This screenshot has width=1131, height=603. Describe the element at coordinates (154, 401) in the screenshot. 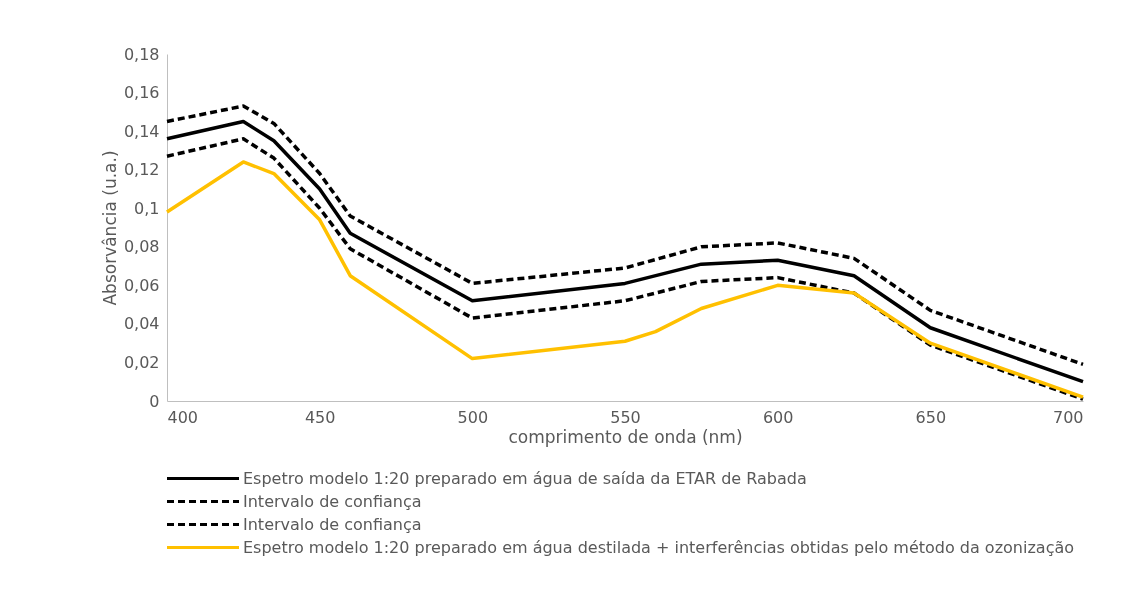

I see `y-tick-label: 0` at that location.